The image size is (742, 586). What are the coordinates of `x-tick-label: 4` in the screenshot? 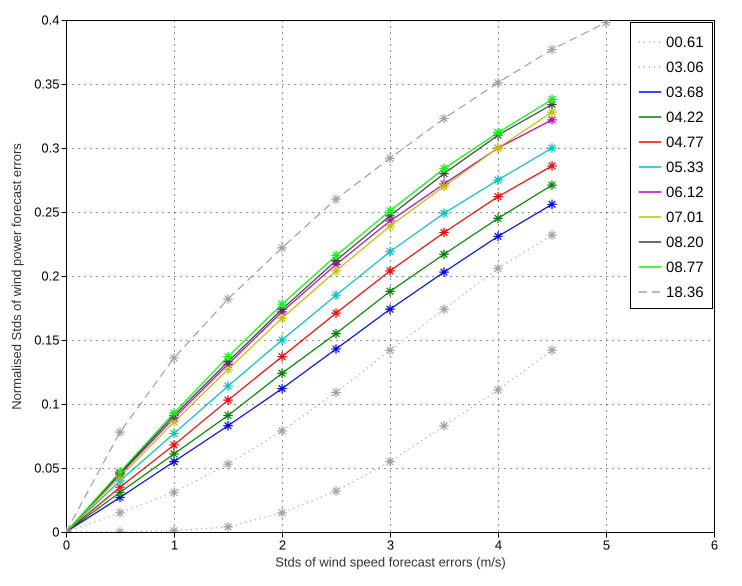 It's located at (498, 545).